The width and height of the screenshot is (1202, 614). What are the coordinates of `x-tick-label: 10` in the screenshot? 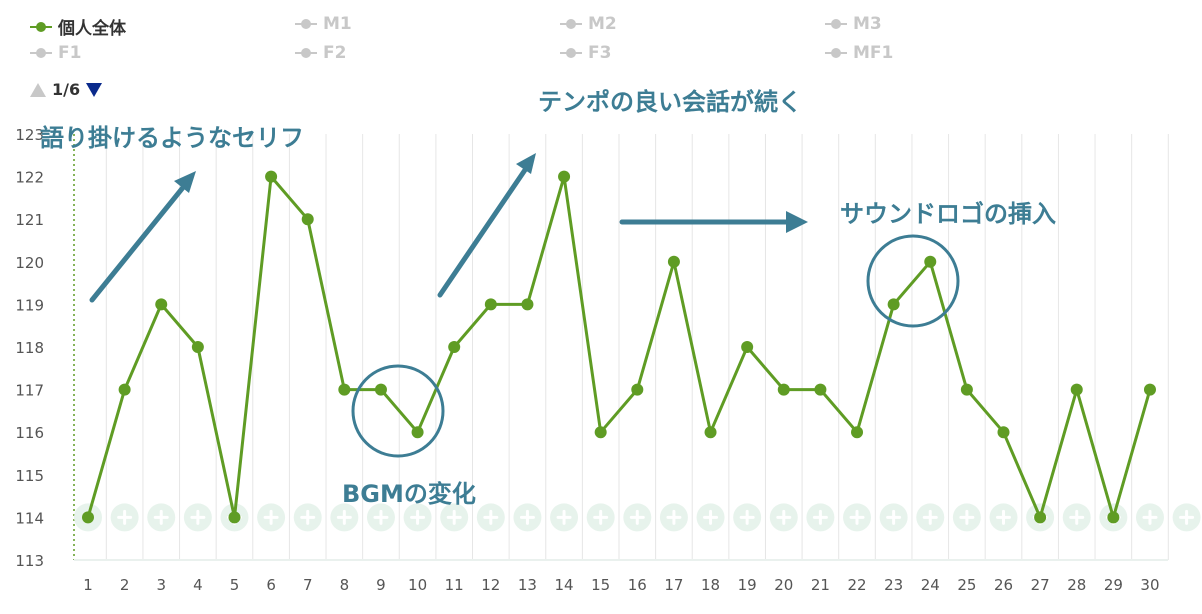 It's located at (417, 585).